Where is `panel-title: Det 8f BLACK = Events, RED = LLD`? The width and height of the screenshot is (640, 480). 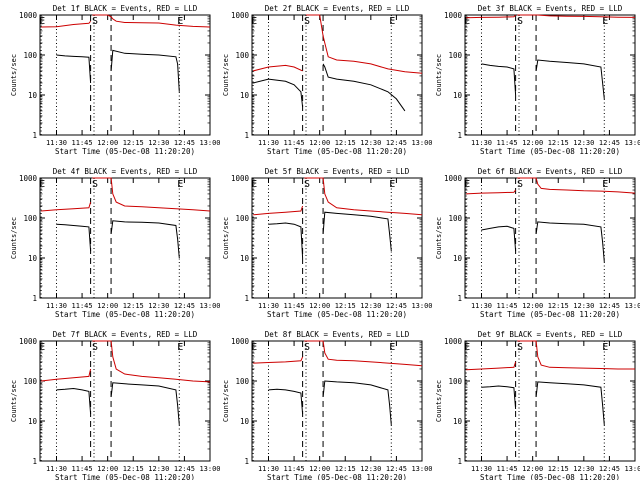 panel-title: Det 8f BLACK = Events, RED = LLD is located at coordinates (337, 334).